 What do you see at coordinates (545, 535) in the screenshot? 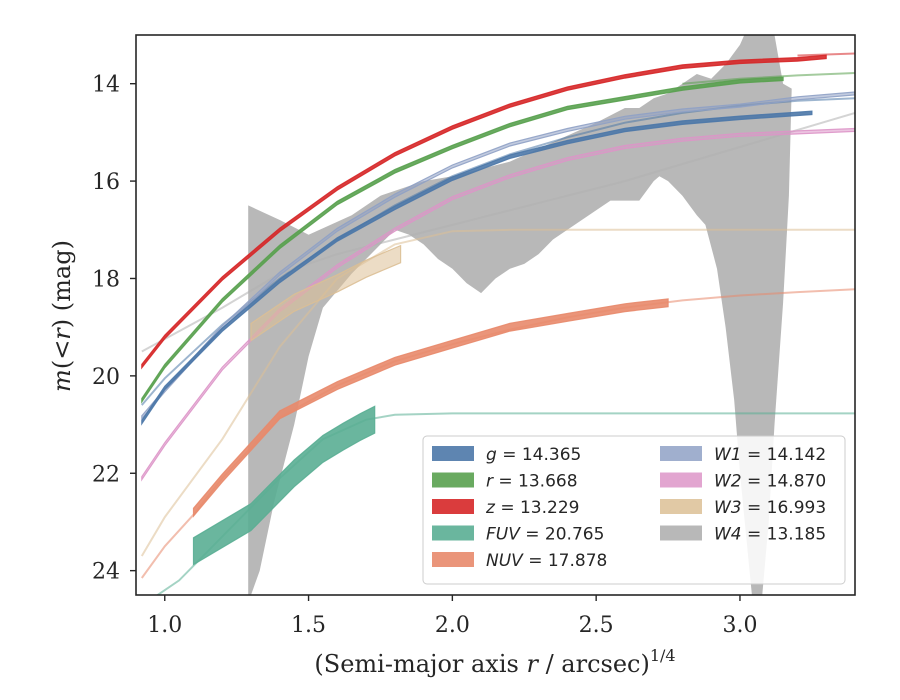
I see `legend-label-FUV: FUV = 20.765` at bounding box center [545, 535].